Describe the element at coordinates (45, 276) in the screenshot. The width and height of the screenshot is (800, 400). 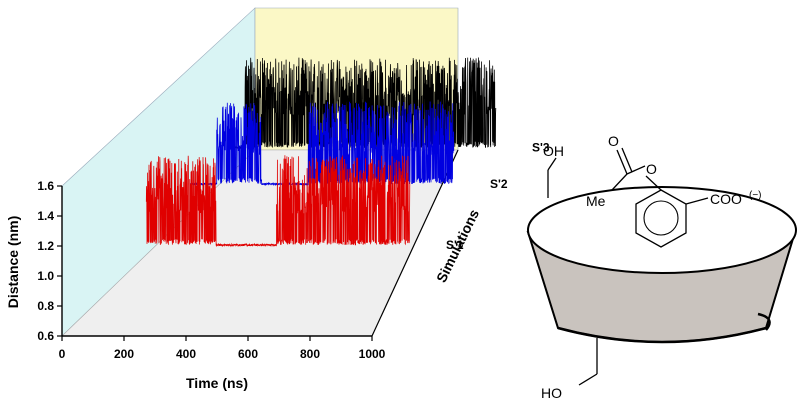
I see `y-tick-label: 1.0` at that location.